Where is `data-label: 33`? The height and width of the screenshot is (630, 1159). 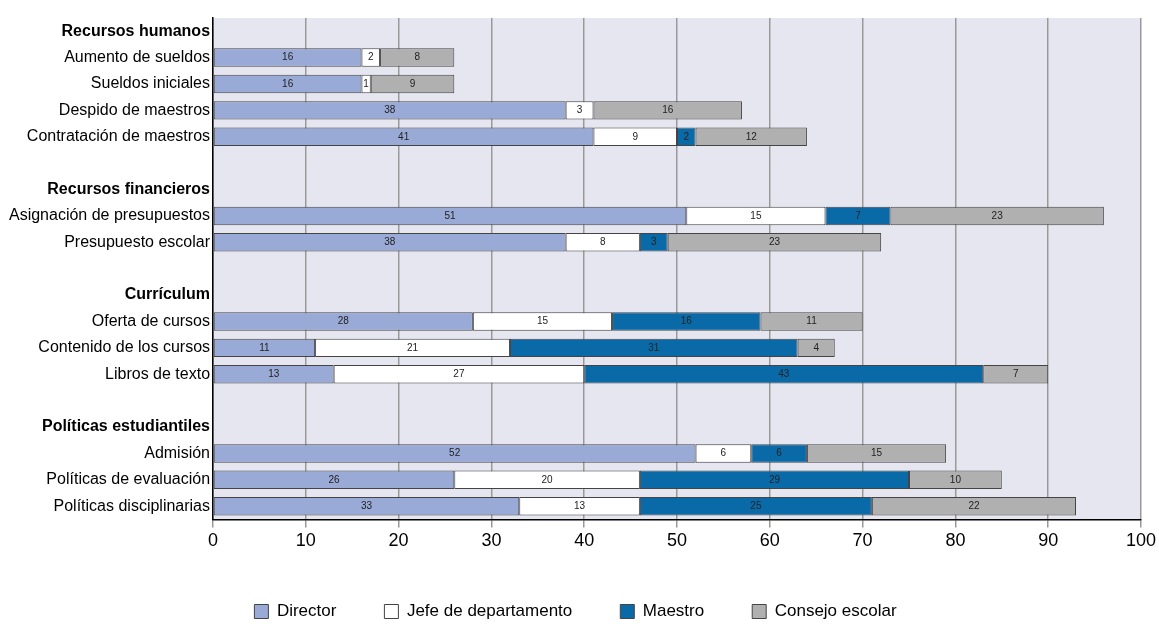
data-label: 33 is located at coordinates (366, 505).